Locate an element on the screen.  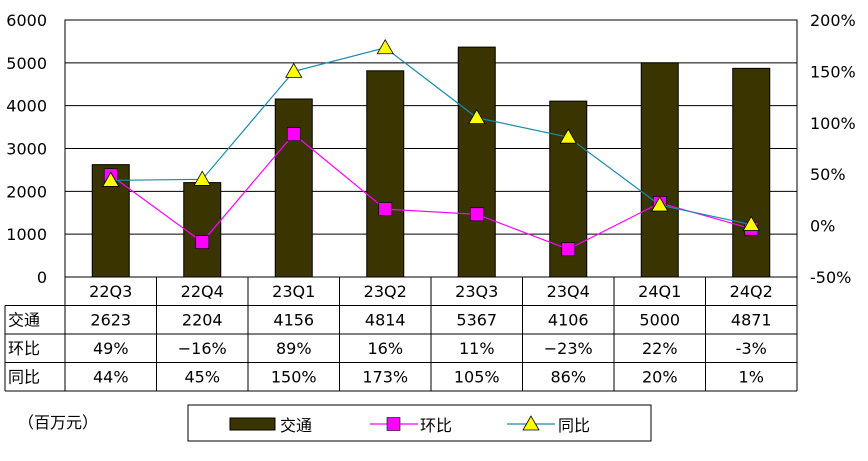
table-cell: −16% is located at coordinates (202, 348).